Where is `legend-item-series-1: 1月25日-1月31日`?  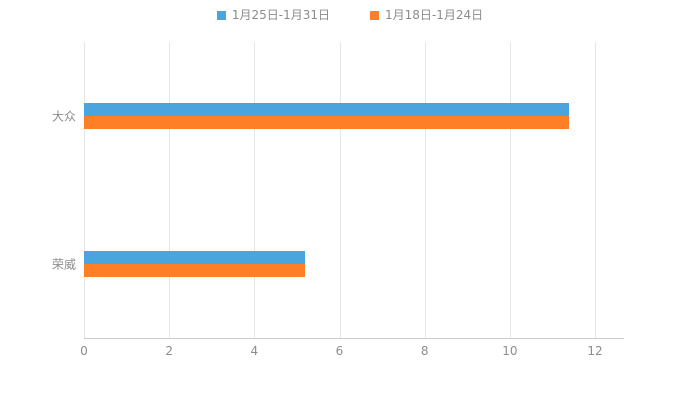 legend-item-series-1: 1月25日-1月31日 is located at coordinates (273, 15).